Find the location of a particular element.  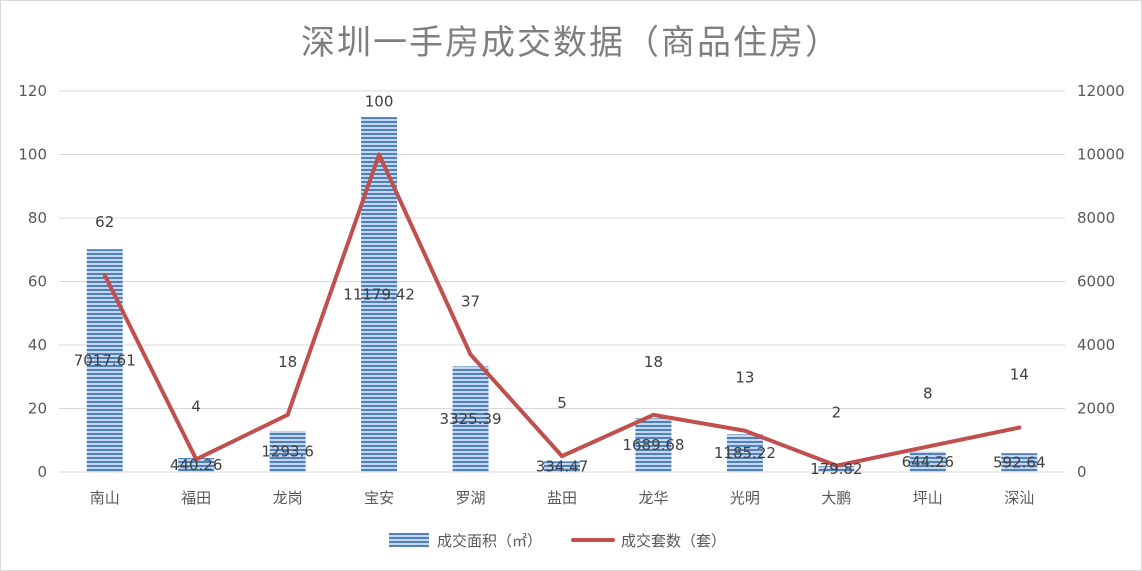

line-value-label: 13 is located at coordinates (744, 378).